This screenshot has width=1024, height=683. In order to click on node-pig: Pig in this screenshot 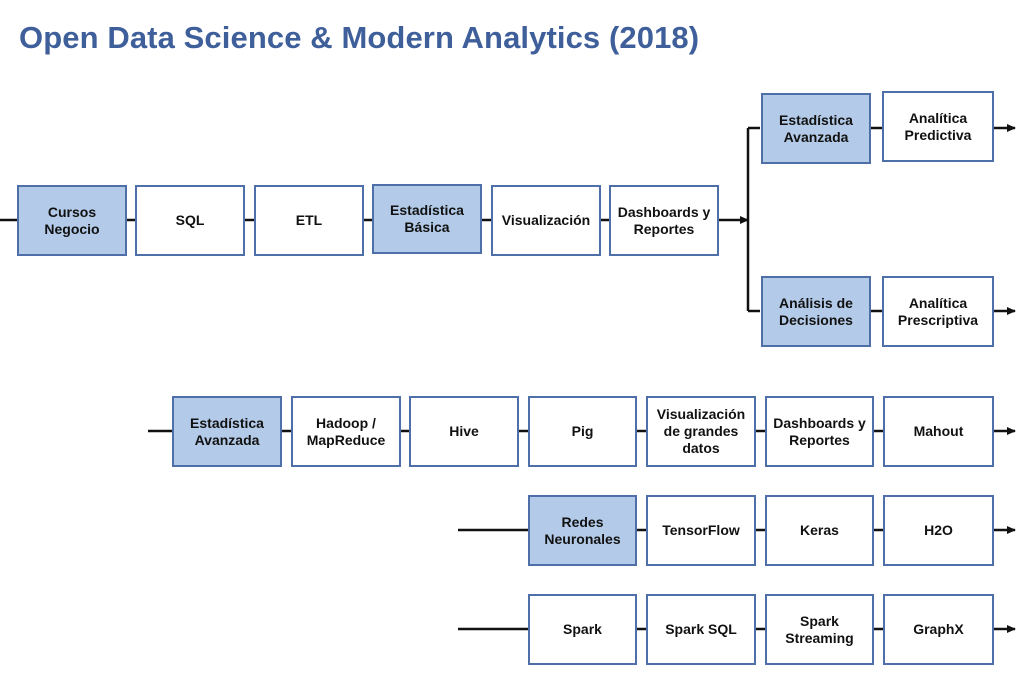, I will do `click(582, 431)`.